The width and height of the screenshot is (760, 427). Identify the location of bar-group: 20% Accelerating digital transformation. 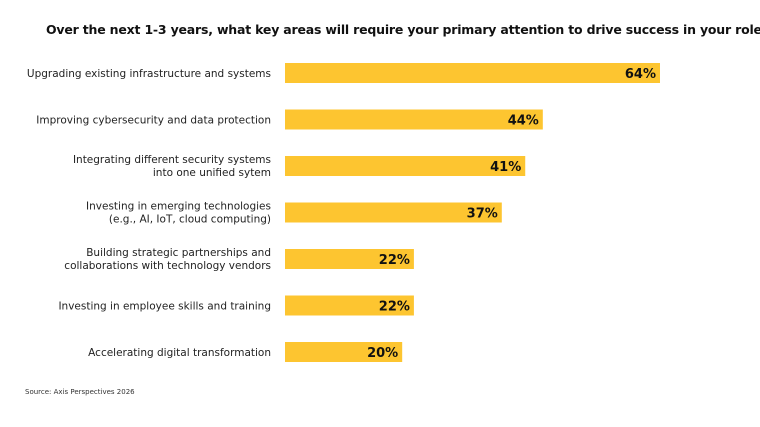
(245, 352).